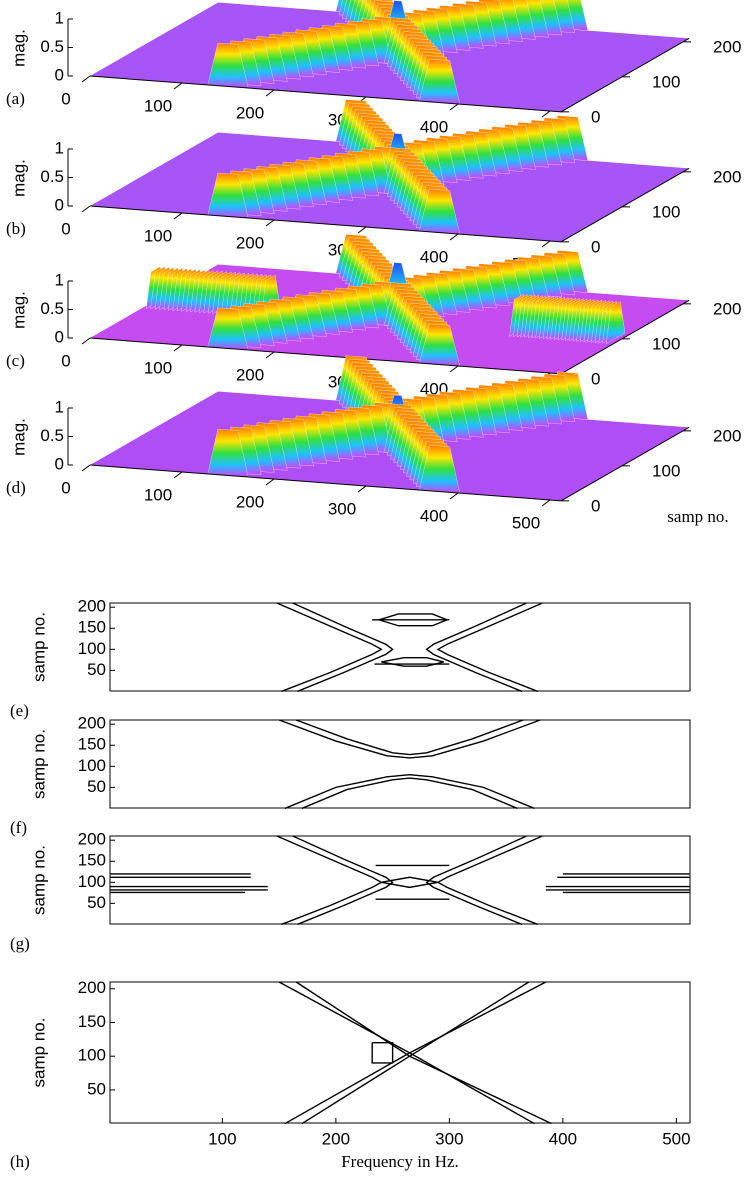 This screenshot has height=1185, width=747. I want to click on panel-label: (h), so click(20, 1161).